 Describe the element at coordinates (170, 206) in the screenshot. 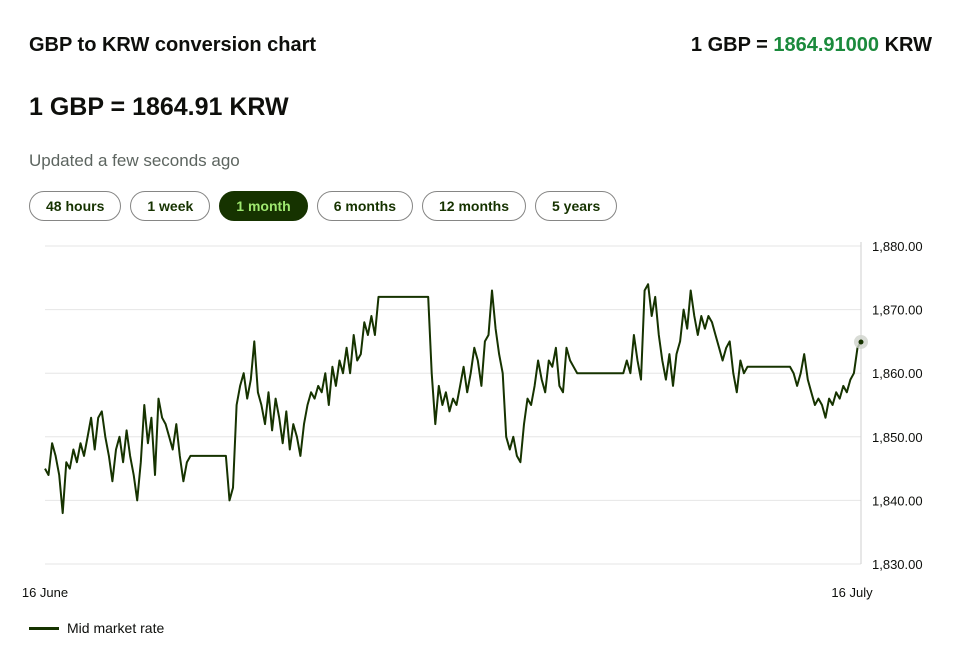

I see `range-1-week-button: 1 week` at that location.